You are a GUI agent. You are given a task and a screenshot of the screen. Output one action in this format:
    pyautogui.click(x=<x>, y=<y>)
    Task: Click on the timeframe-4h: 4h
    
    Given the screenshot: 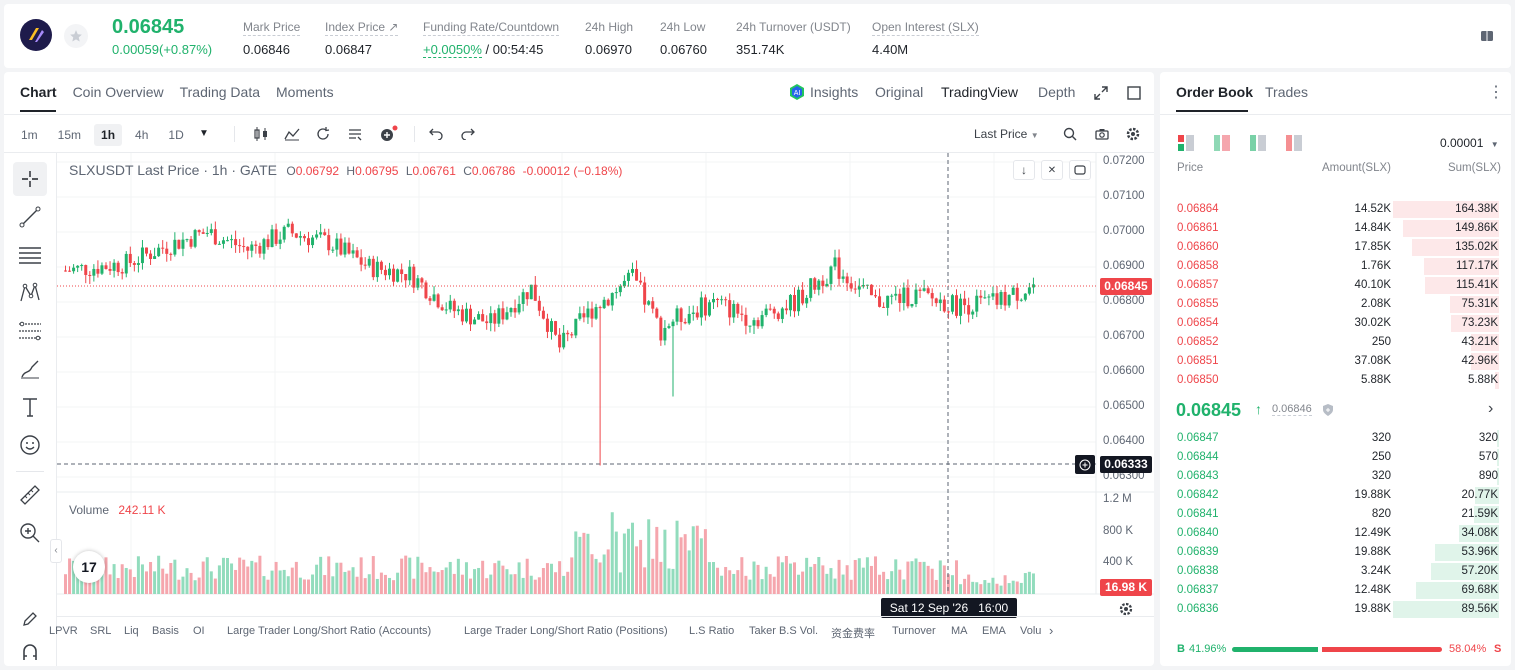 What is the action you would take?
    pyautogui.click(x=142, y=135)
    